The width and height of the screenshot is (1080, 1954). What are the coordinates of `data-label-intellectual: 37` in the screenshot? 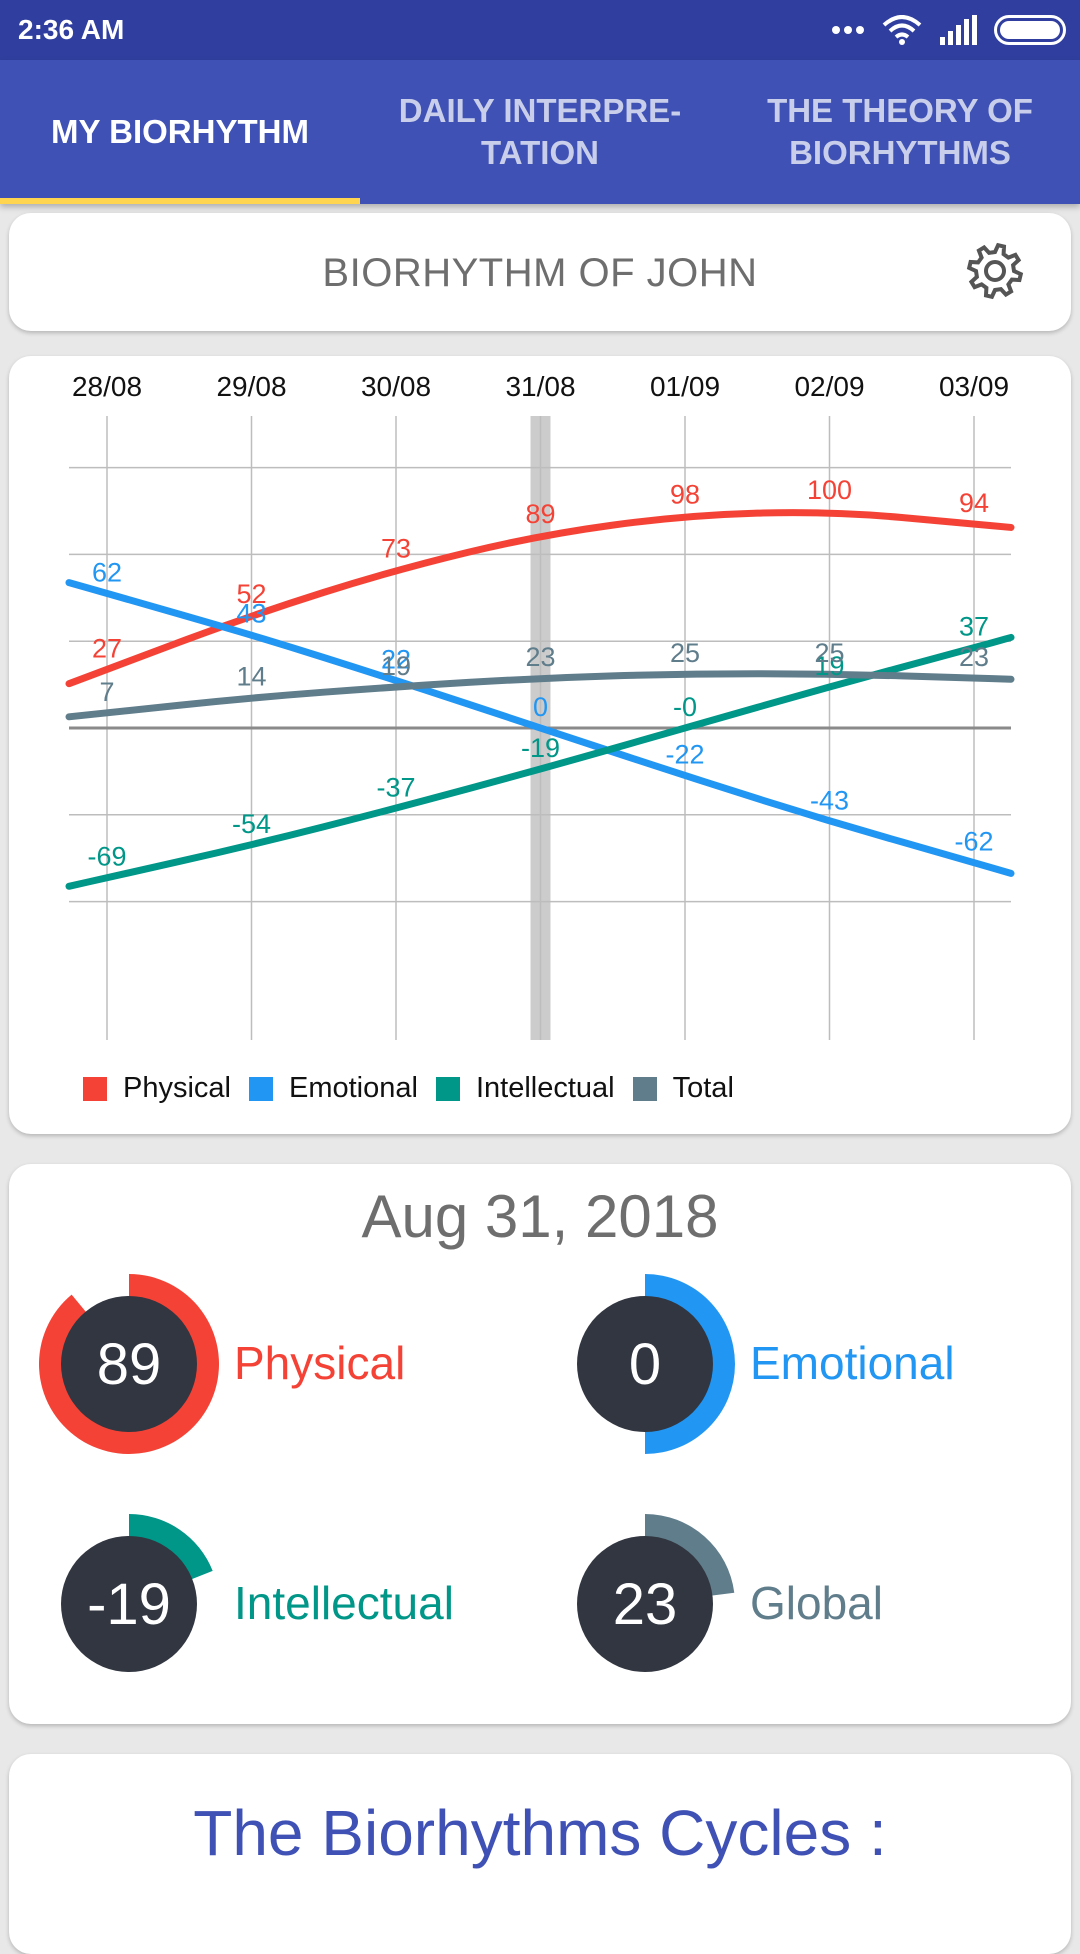 It's located at (974, 627).